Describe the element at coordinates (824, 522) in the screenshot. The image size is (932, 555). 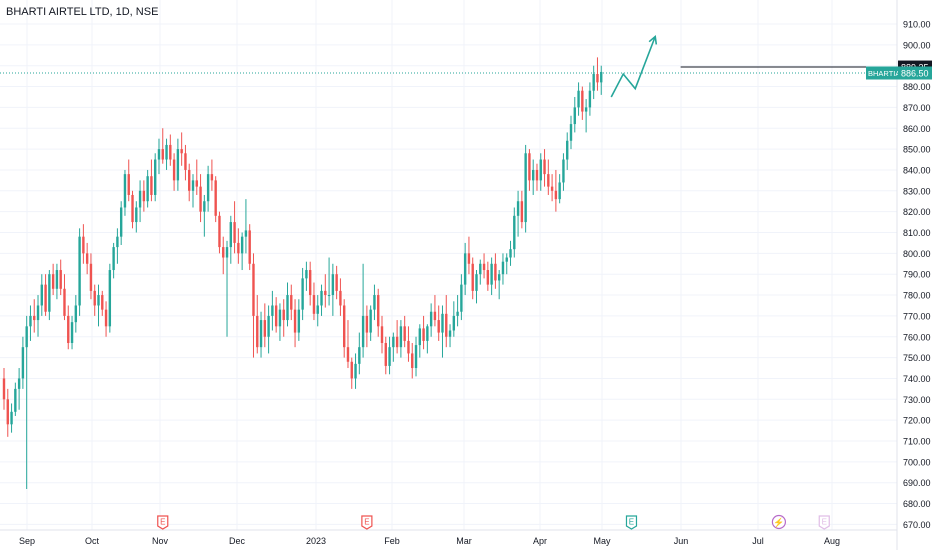
I see `event-marker` at that location.